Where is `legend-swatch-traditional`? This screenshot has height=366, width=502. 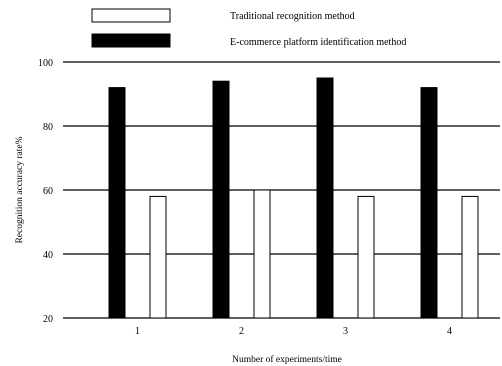
legend-swatch-traditional is located at coordinates (131, 15).